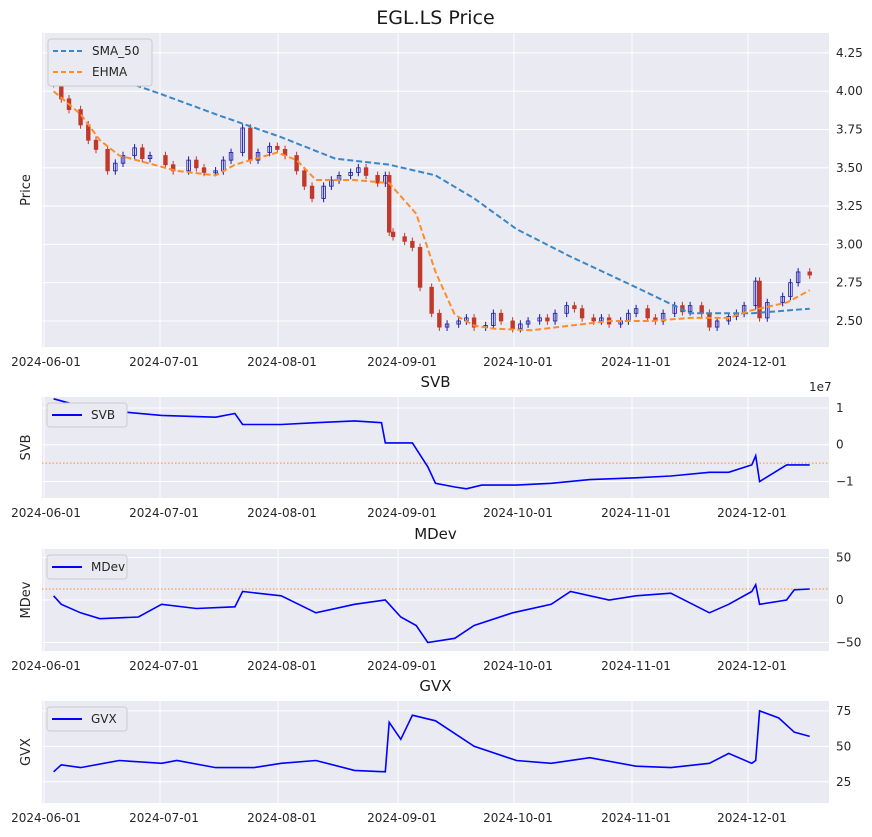 The height and width of the screenshot is (837, 872). I want to click on y-tick-label: 25, so click(843, 782).